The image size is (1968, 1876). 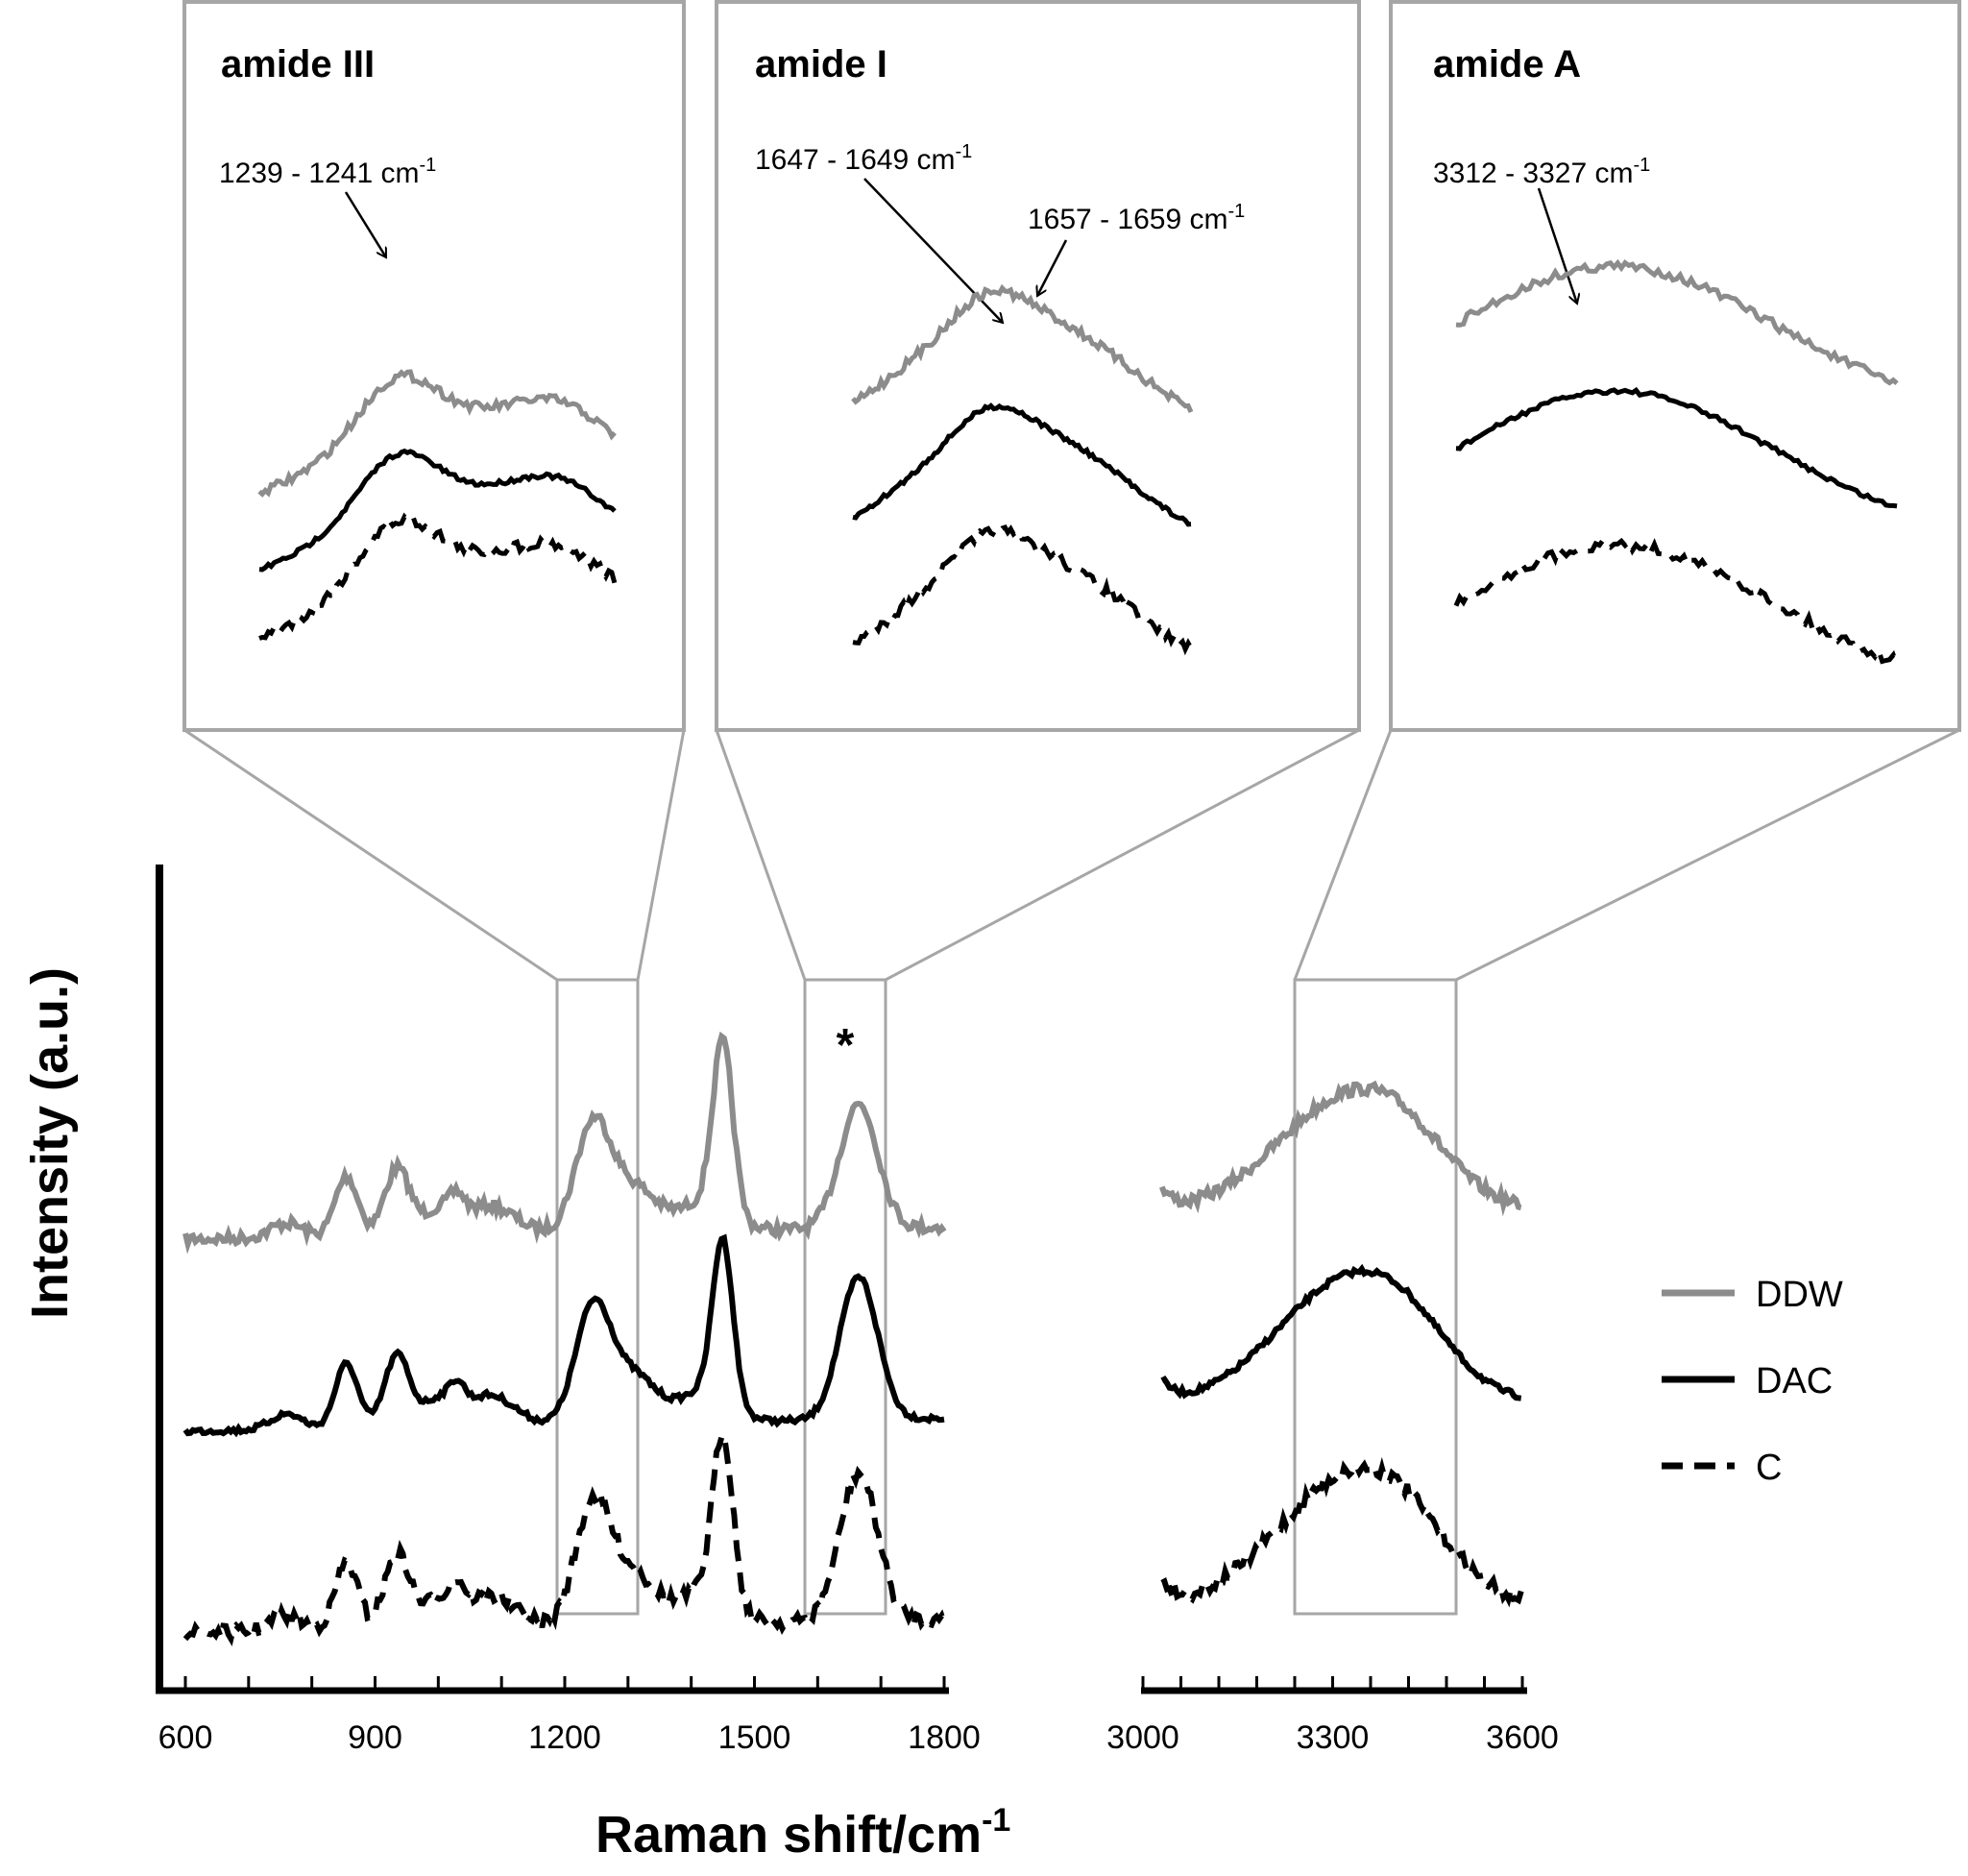 What do you see at coordinates (375, 1737) in the screenshot?
I see `x-tick-label: 900` at bounding box center [375, 1737].